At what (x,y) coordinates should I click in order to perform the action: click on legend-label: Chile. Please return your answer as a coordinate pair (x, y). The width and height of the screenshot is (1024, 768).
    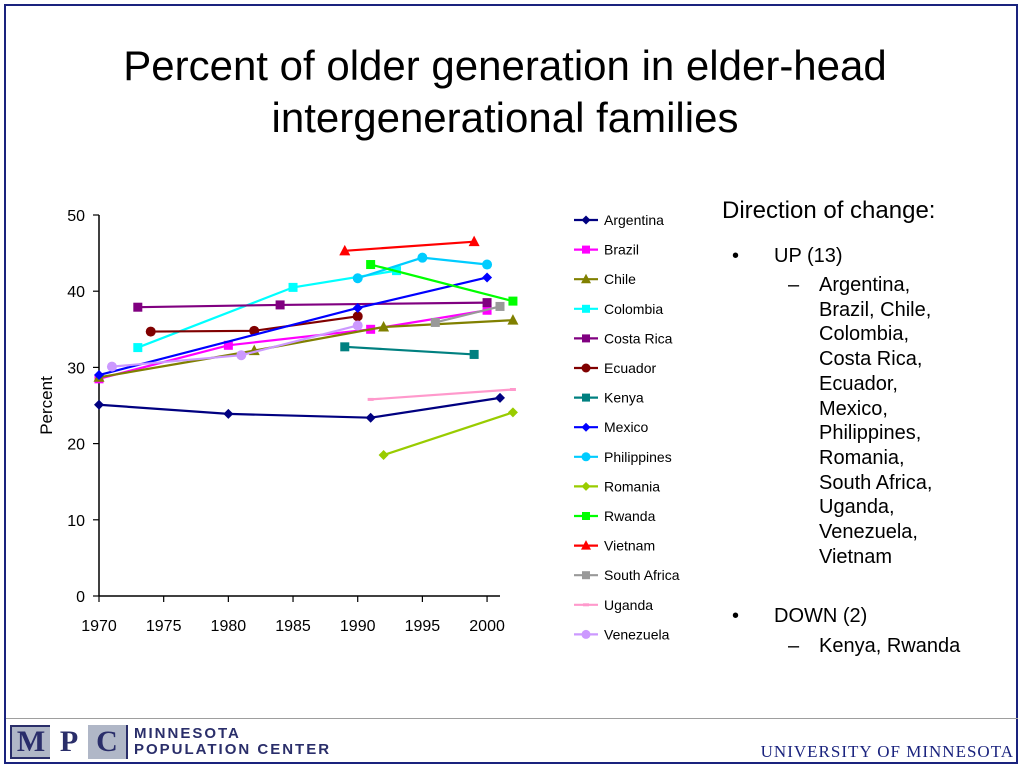
    Looking at the image, I should click on (620, 279).